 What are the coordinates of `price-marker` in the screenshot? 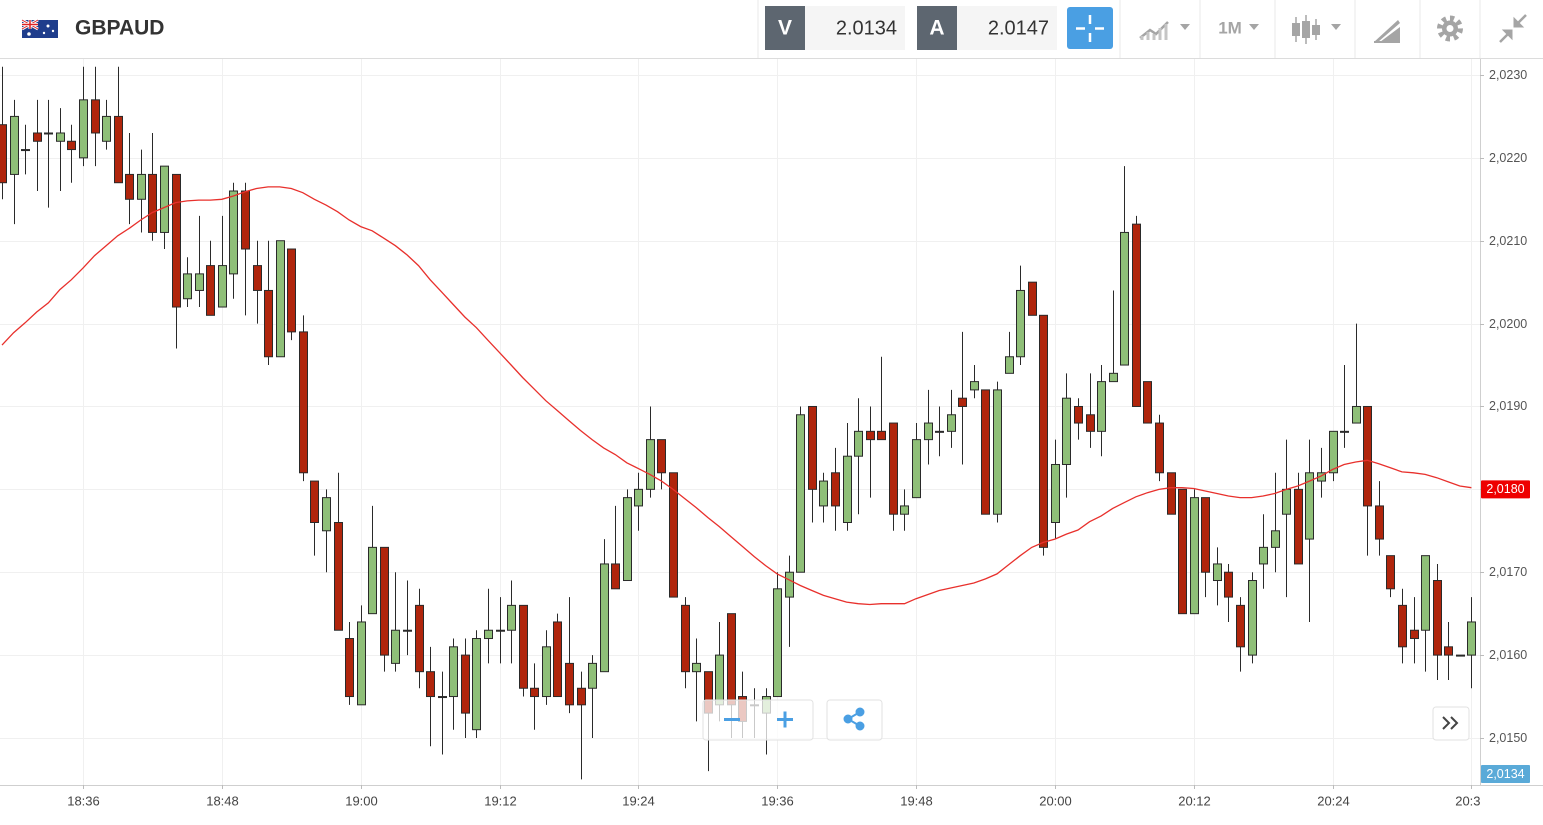 It's located at (1505, 774).